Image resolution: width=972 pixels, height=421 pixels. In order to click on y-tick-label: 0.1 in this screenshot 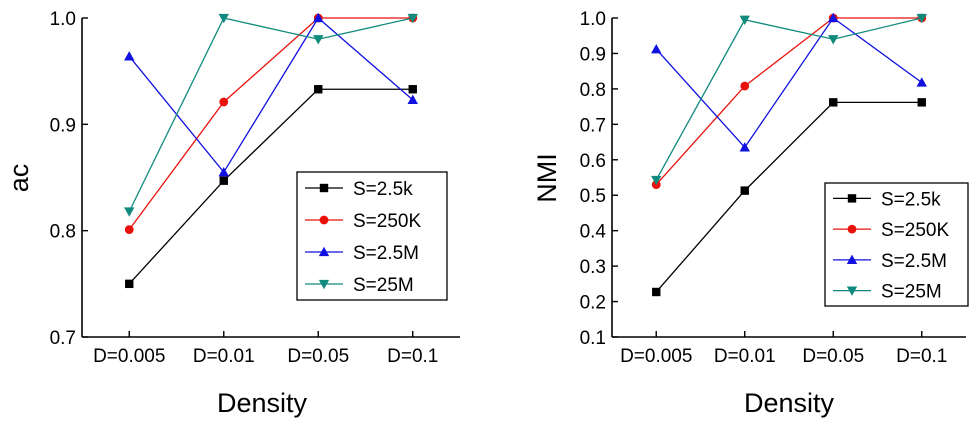, I will do `click(593, 338)`.